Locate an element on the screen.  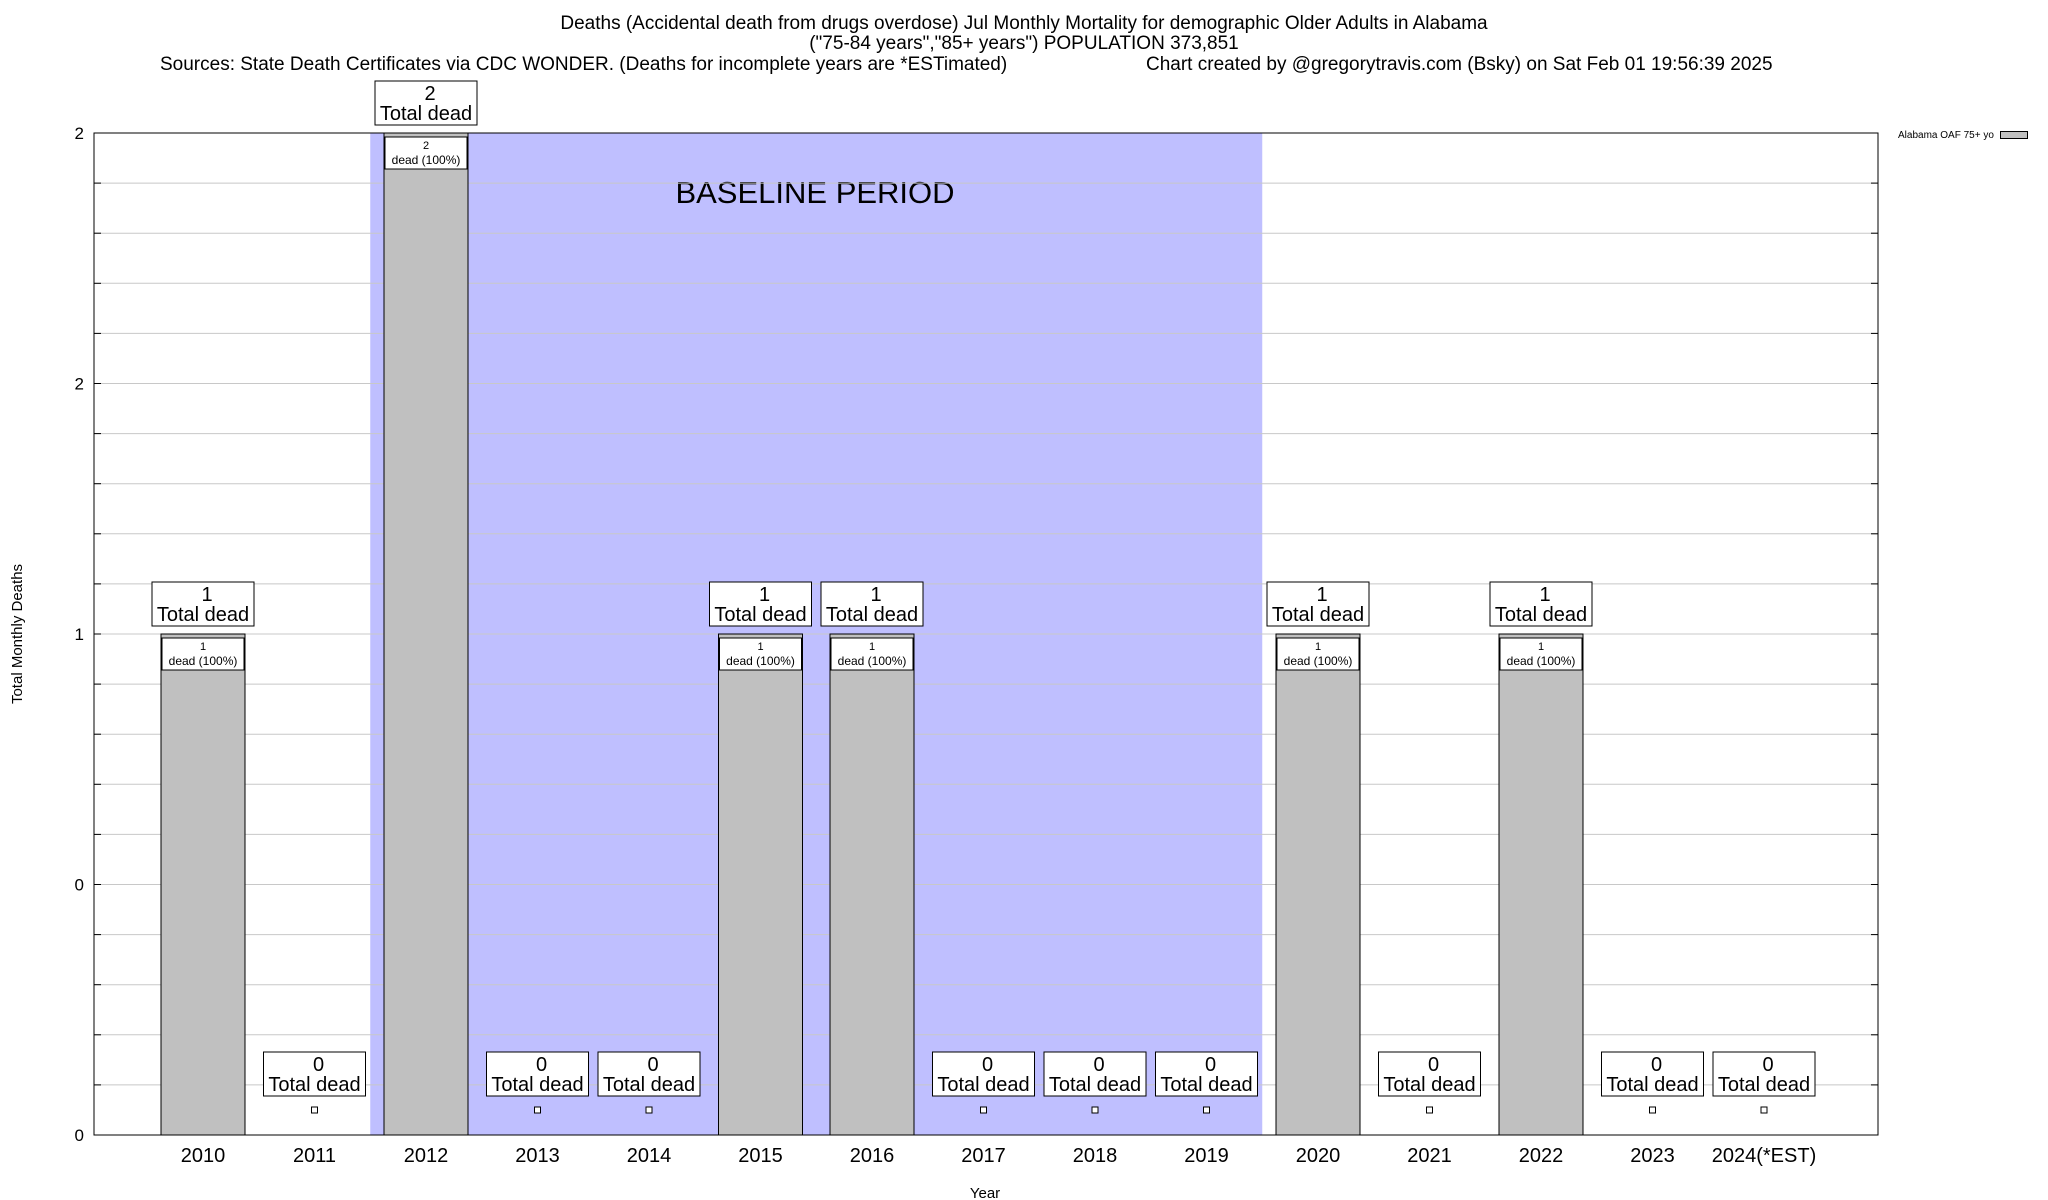
legend: Alabama OAF 75+ yo is located at coordinates (1963, 135).